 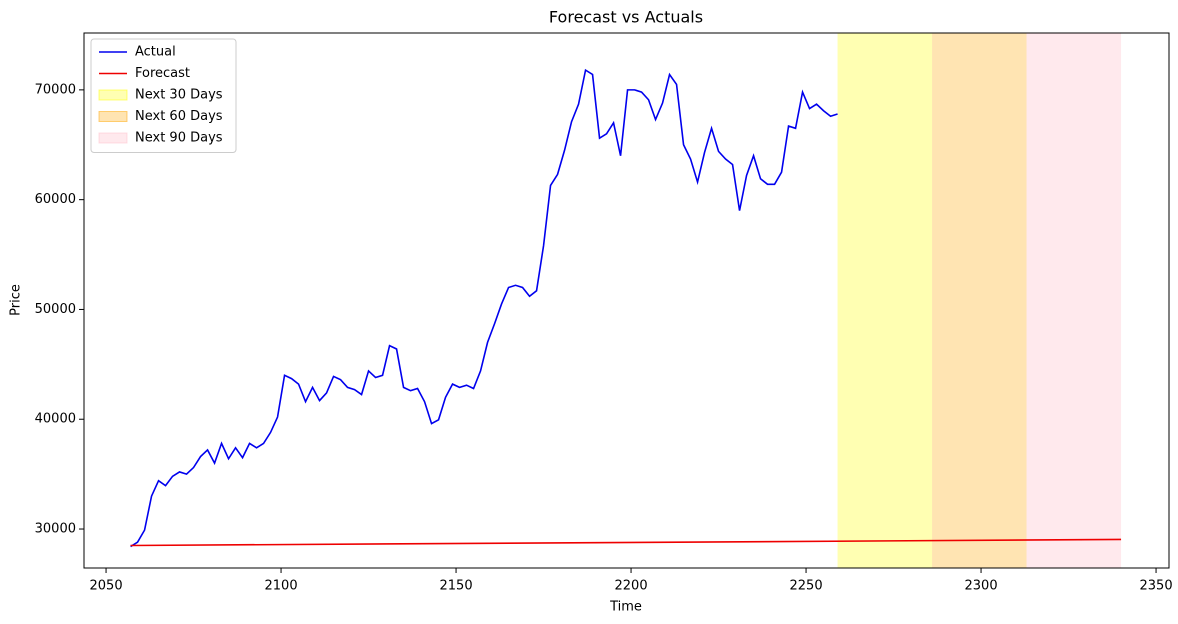 What do you see at coordinates (106, 586) in the screenshot?
I see `x-tick-label: 2050` at bounding box center [106, 586].